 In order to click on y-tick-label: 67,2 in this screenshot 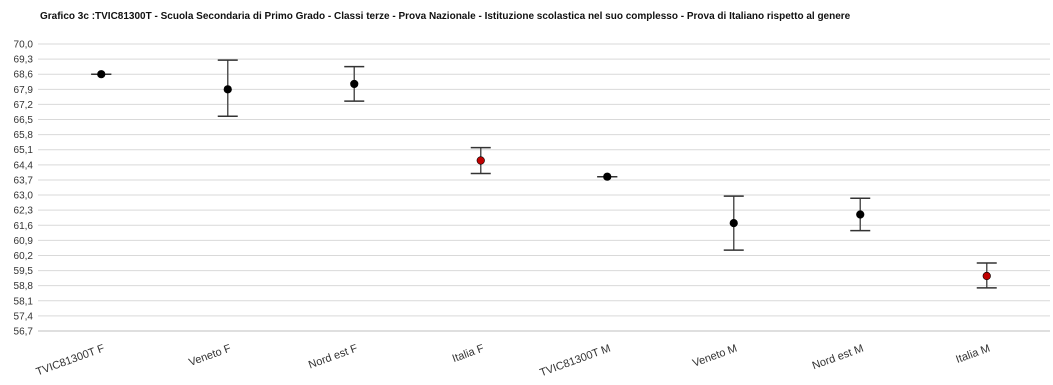, I will do `click(24, 105)`.